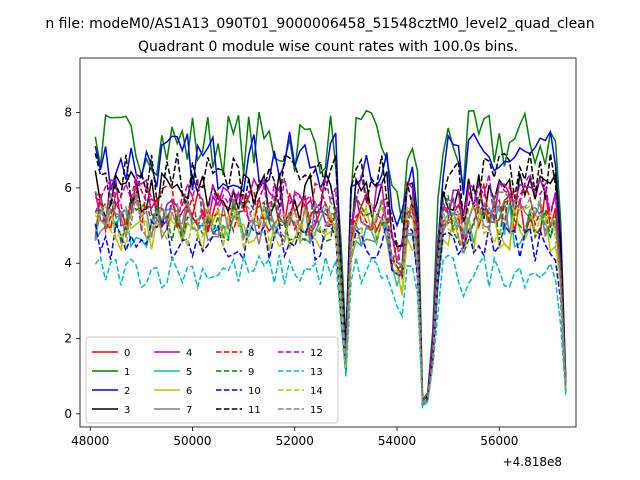 The height and width of the screenshot is (480, 640). Describe the element at coordinates (397, 441) in the screenshot. I see `x-tick-label: 54000` at that location.